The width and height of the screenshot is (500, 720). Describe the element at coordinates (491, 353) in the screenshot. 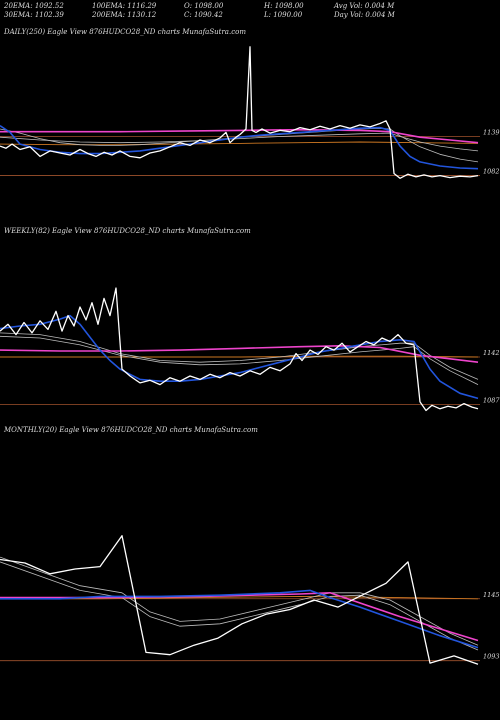

I see `weekly-level-label-0: 1142` at that location.